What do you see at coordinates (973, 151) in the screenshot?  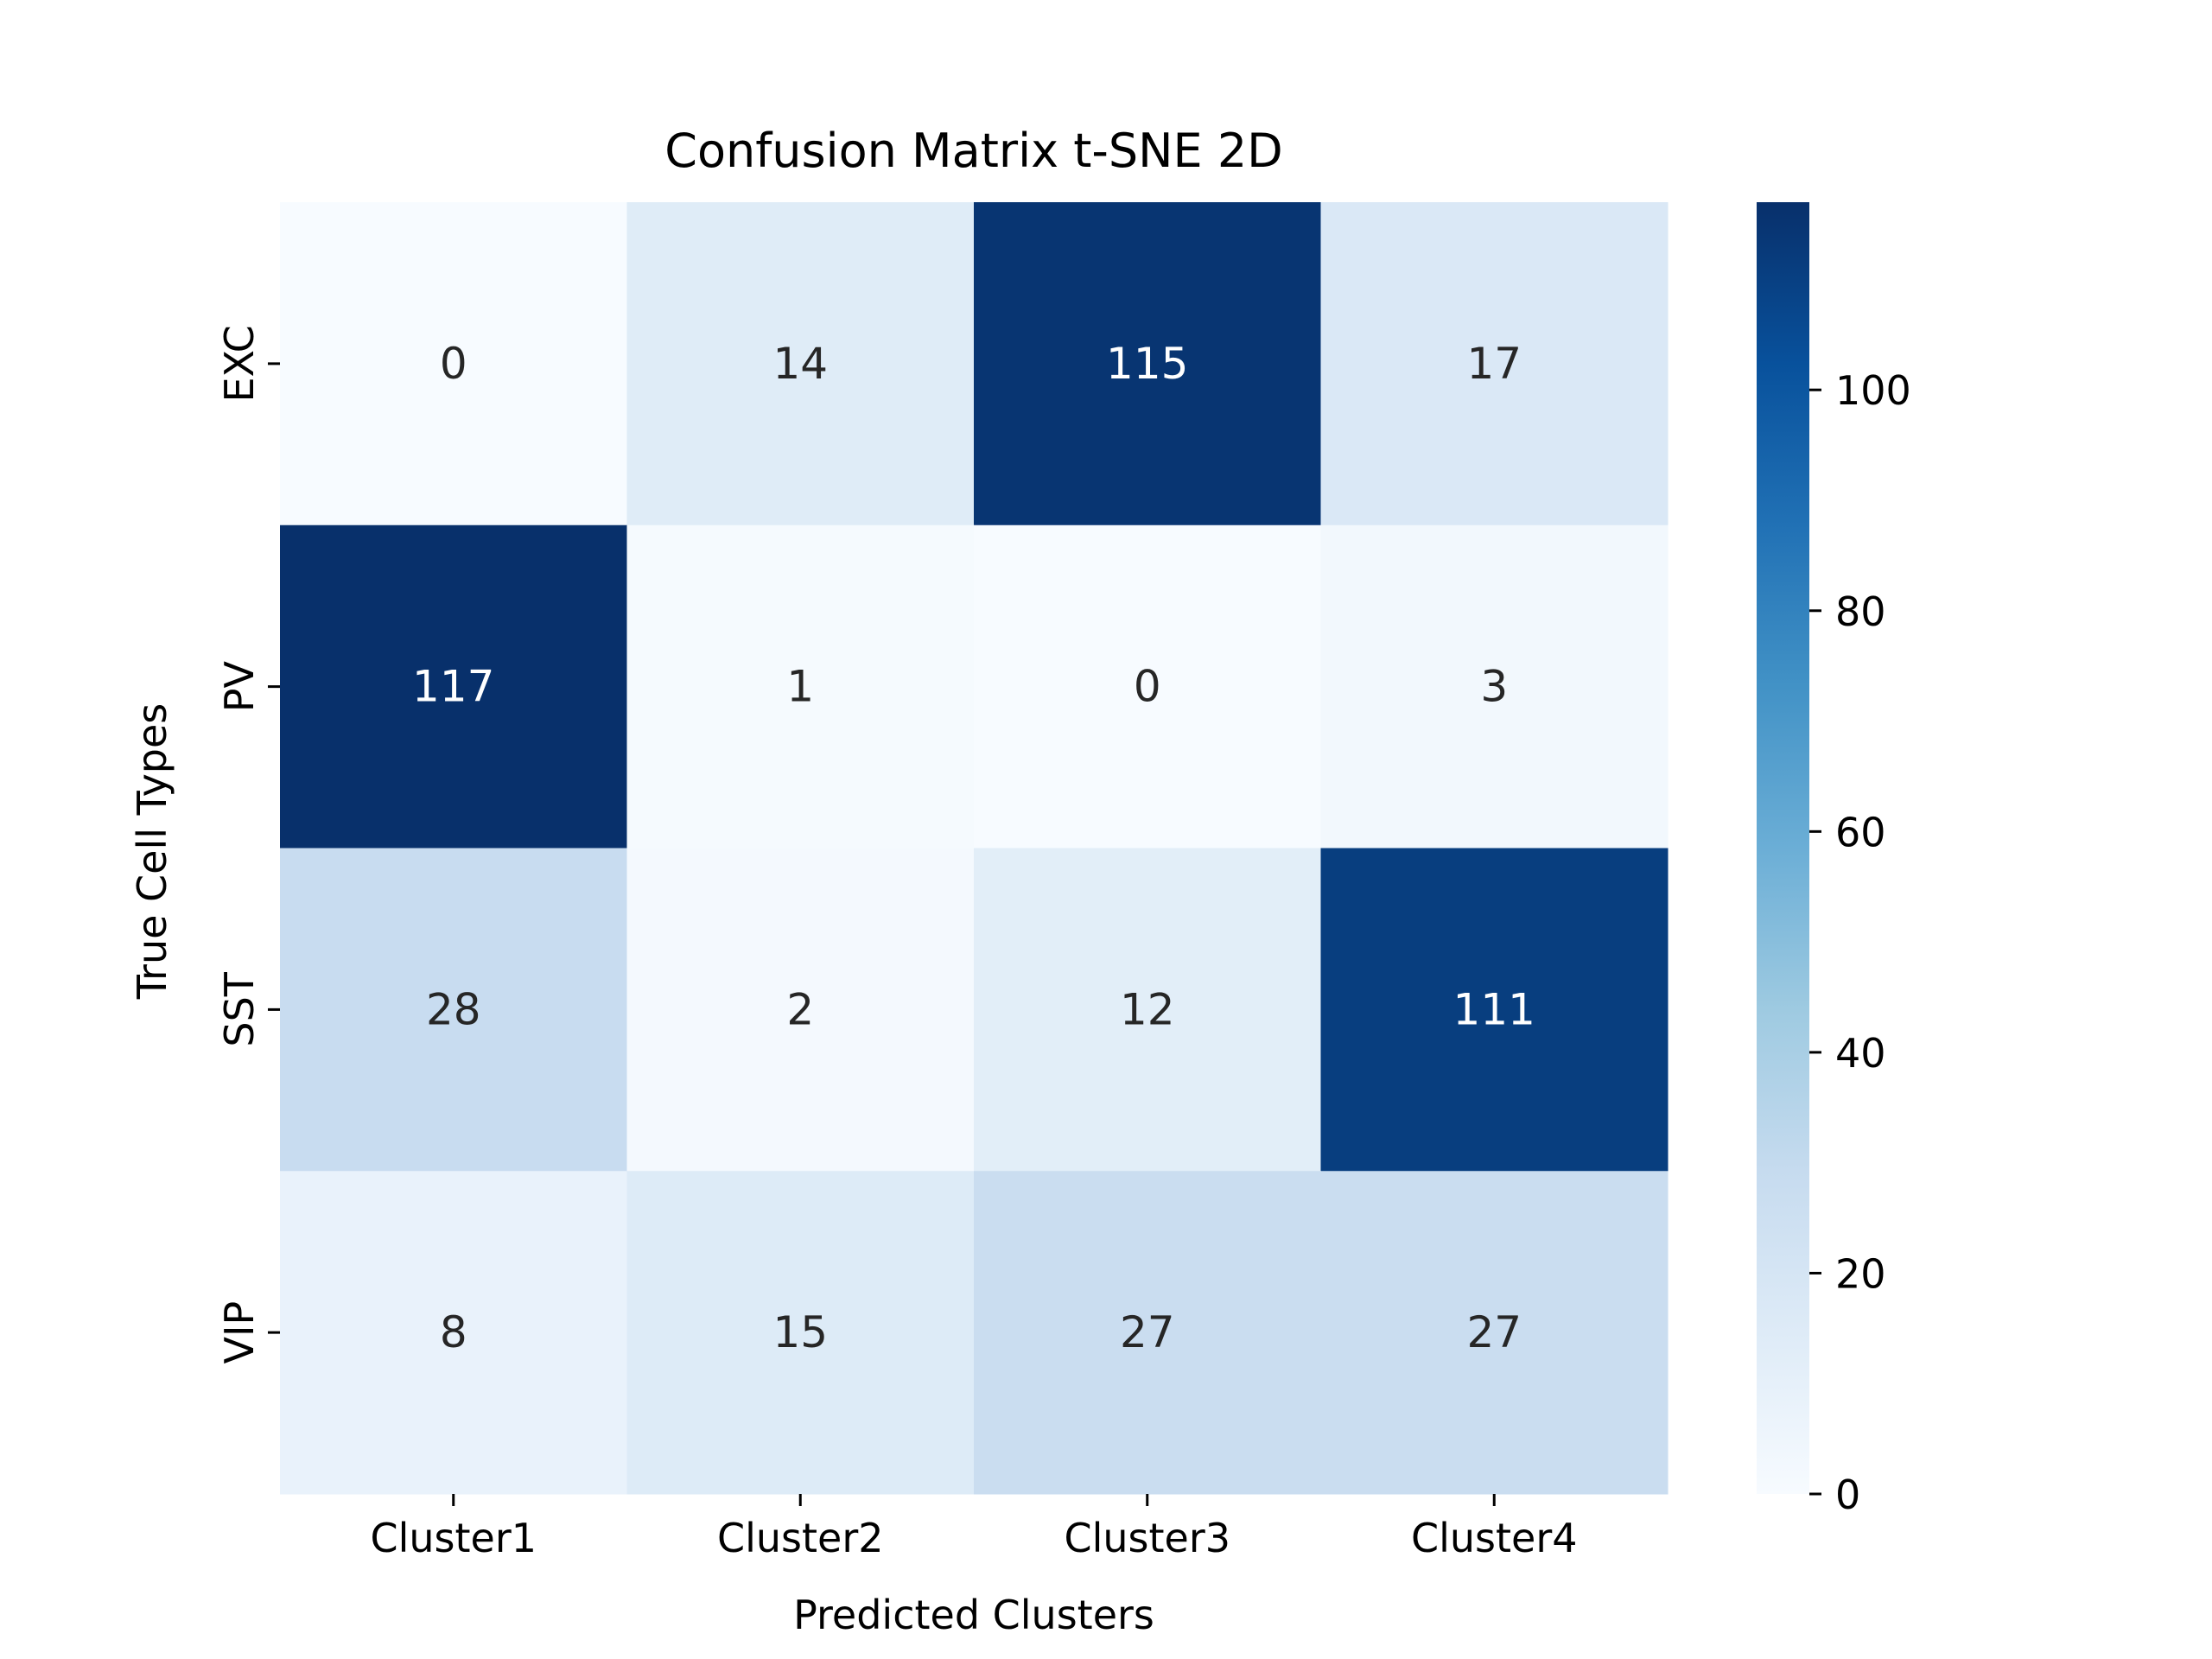 I see `chart-title: Confusion Matrix t-SNE 2D` at bounding box center [973, 151].